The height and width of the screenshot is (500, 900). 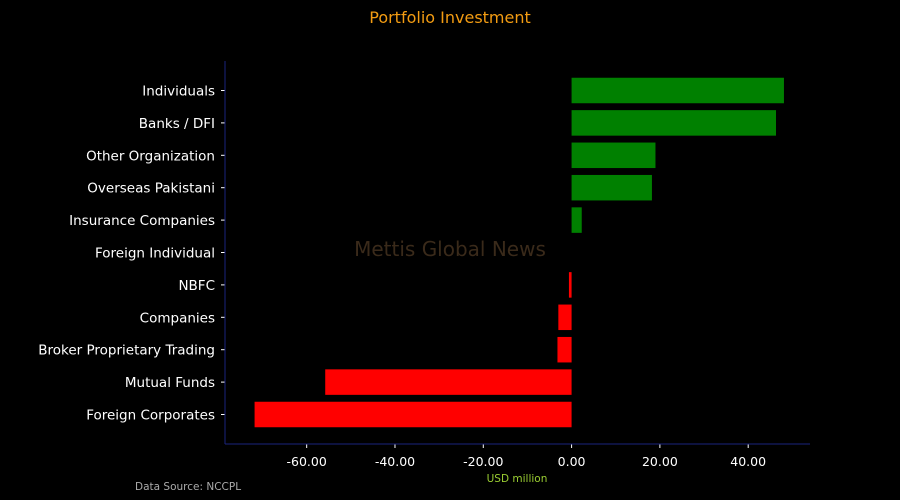 What do you see at coordinates (155, 254) in the screenshot?
I see `category-label-foreign-individual: Foreign Individual` at bounding box center [155, 254].